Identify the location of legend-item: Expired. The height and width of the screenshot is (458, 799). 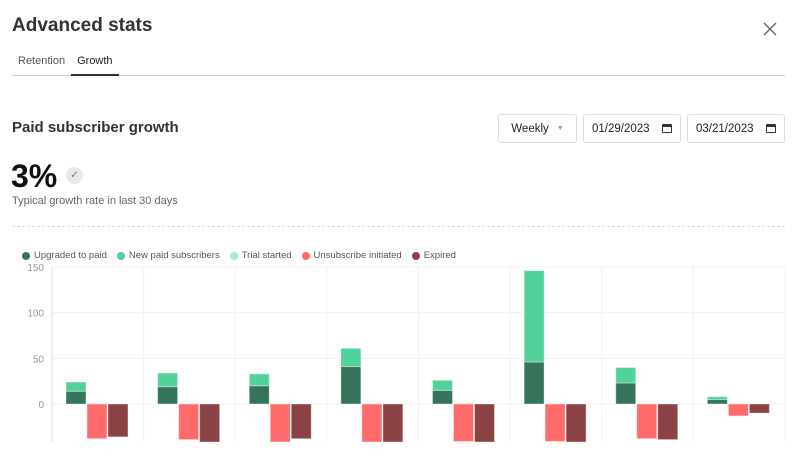
(433, 255).